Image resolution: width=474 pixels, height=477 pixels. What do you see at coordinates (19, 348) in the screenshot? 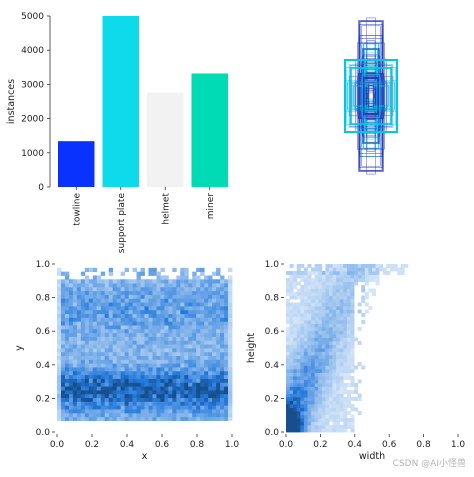
I see `y-axis-label: y` at bounding box center [19, 348].